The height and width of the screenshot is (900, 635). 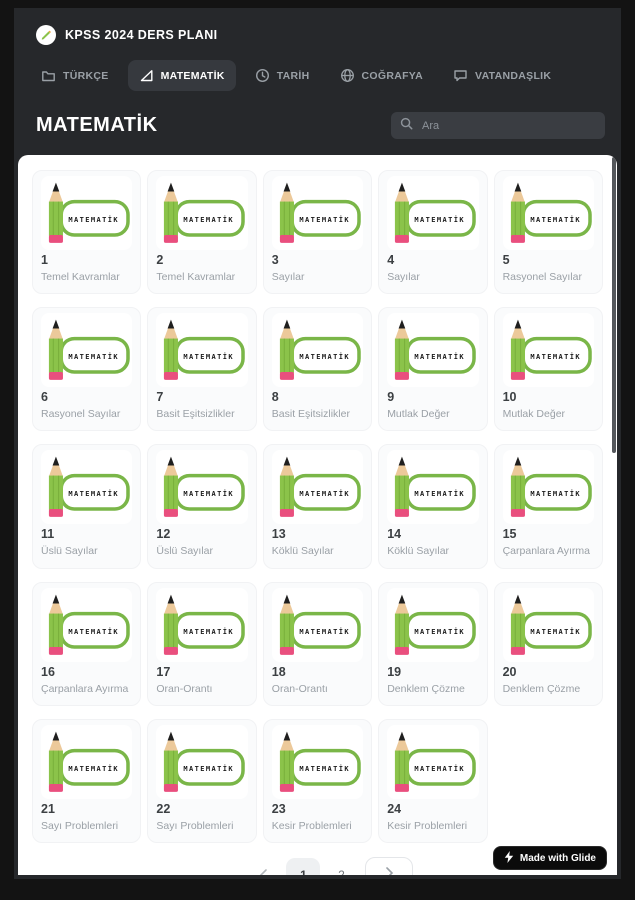 What do you see at coordinates (391, 397) in the screenshot?
I see `card-number: 9` at bounding box center [391, 397].